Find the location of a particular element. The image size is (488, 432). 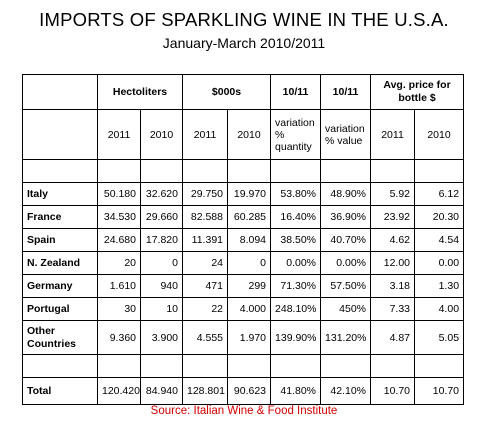

value-cell-hl2010: 0 is located at coordinates (161, 263).